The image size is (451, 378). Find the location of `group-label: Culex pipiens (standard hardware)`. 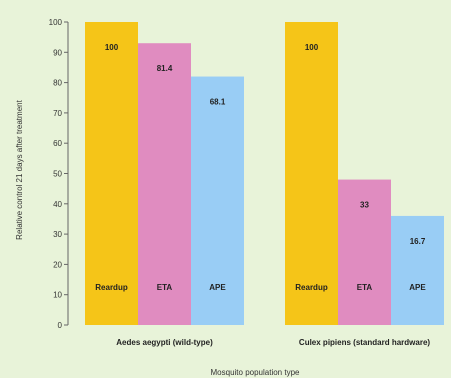

group-label: Culex pipiens (standard hardware) is located at coordinates (364, 342).